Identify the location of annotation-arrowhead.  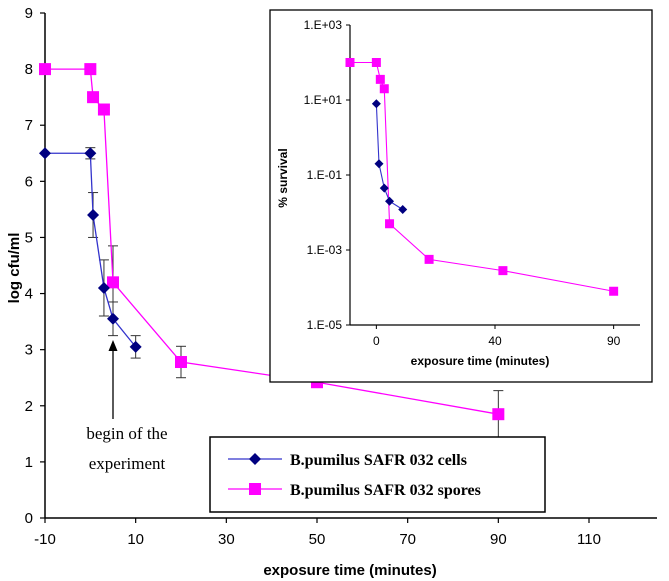
(113, 345).